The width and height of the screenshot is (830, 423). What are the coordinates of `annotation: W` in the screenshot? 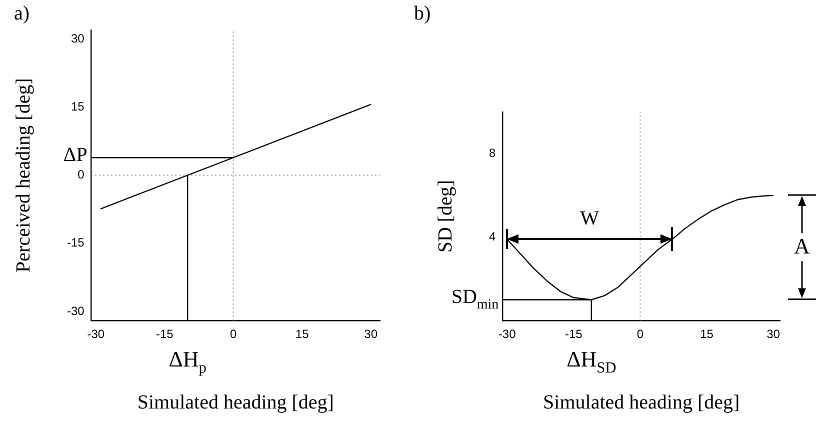 It's located at (590, 218).